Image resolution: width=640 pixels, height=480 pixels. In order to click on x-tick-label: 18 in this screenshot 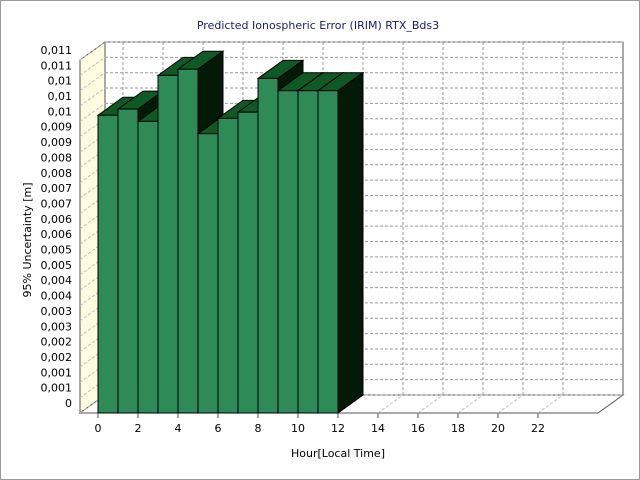, I will do `click(458, 428)`.